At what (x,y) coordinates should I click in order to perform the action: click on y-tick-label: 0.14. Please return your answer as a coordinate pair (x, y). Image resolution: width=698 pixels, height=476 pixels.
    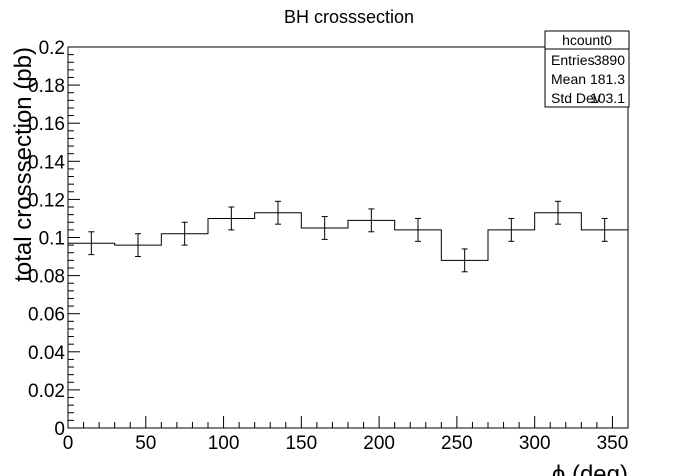
    Looking at the image, I should click on (46, 162).